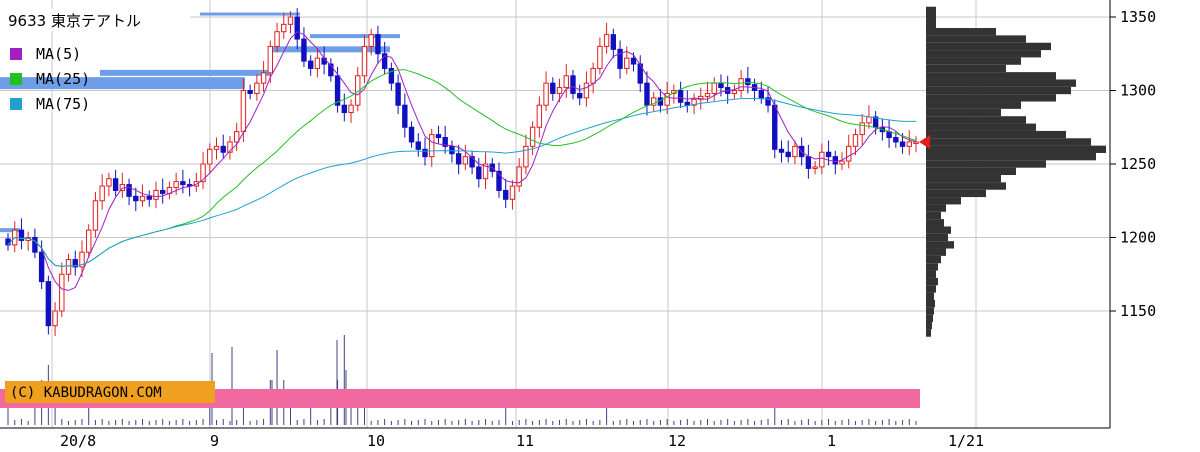  I want to click on x-axis-labels: 20/8 9 10 11 12 1 1/21, so click(522, 441).